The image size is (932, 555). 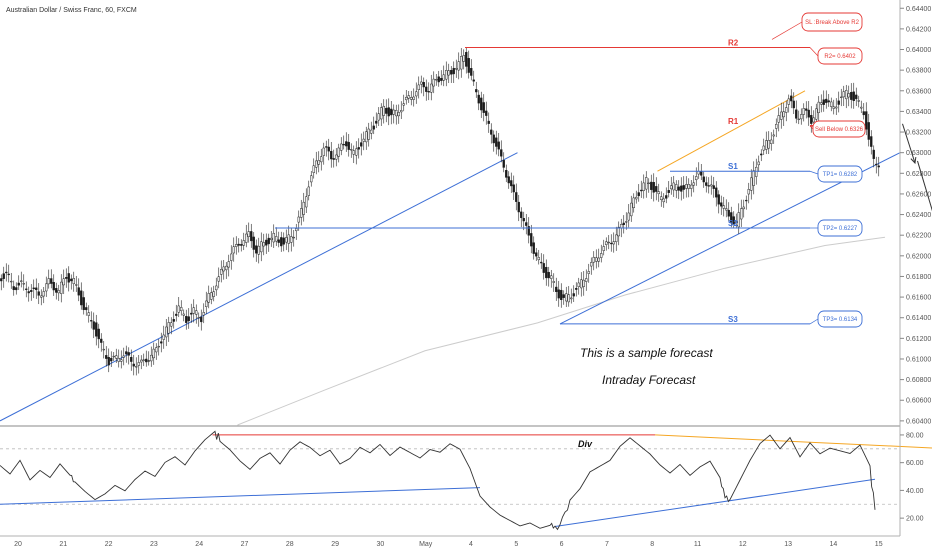 I want to click on date-tick-label: 20, so click(x=18, y=544).